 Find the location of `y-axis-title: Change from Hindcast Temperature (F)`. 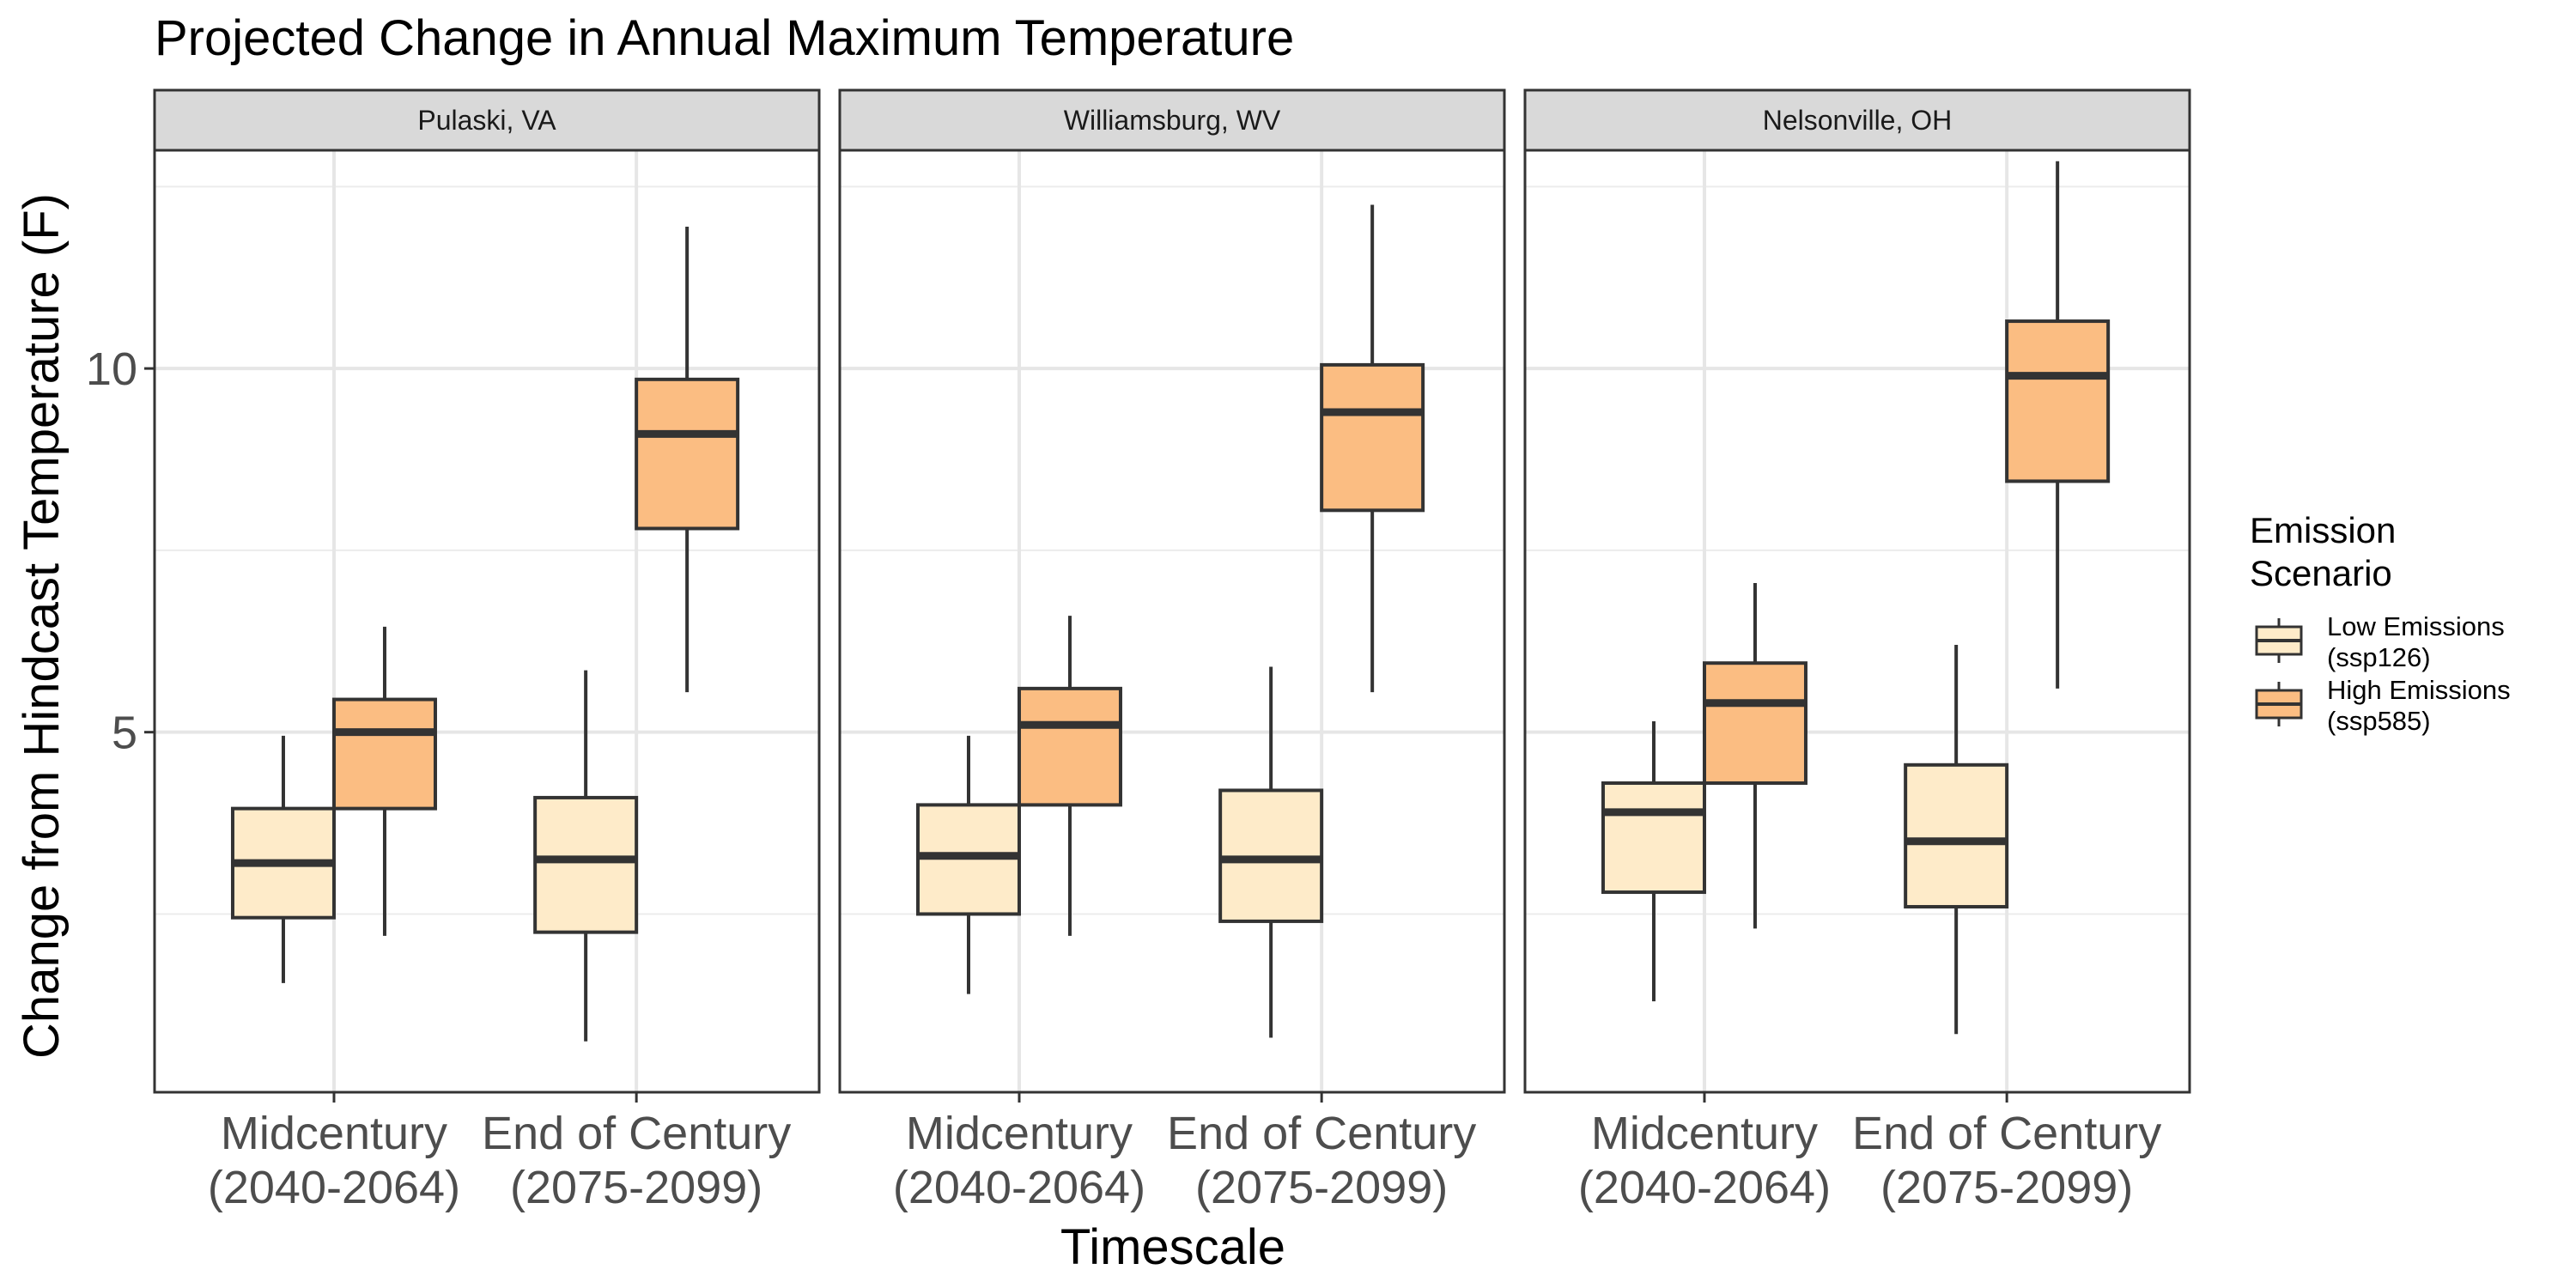

y-axis-title: Change from Hindcast Temperature (F) is located at coordinates (42, 626).